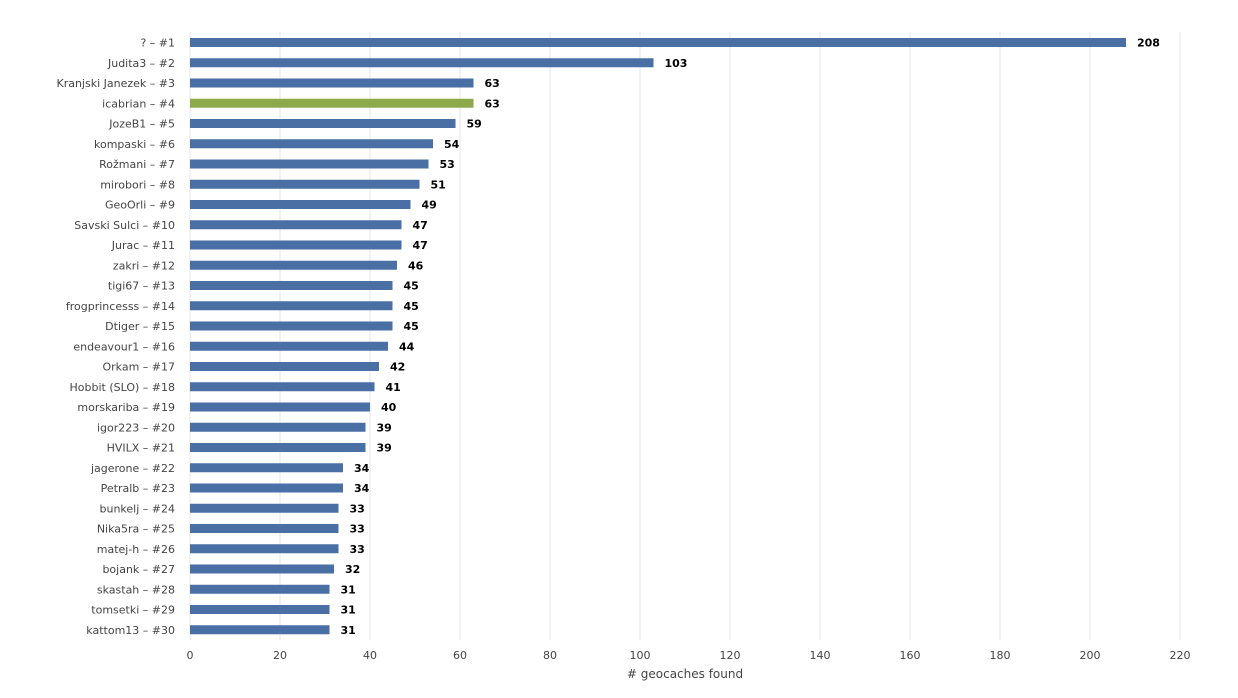 The height and width of the screenshot is (698, 1238). What do you see at coordinates (137, 164) in the screenshot?
I see `category-label: Rožmani – #7` at bounding box center [137, 164].